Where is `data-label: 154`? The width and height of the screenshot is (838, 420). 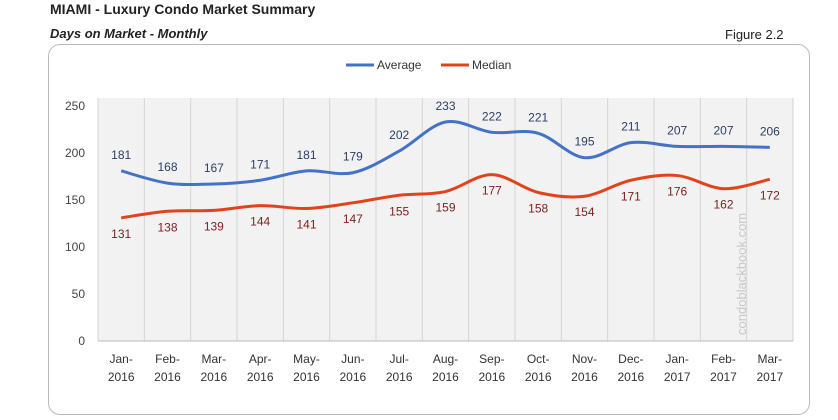 data-label: 154 is located at coordinates (584, 212).